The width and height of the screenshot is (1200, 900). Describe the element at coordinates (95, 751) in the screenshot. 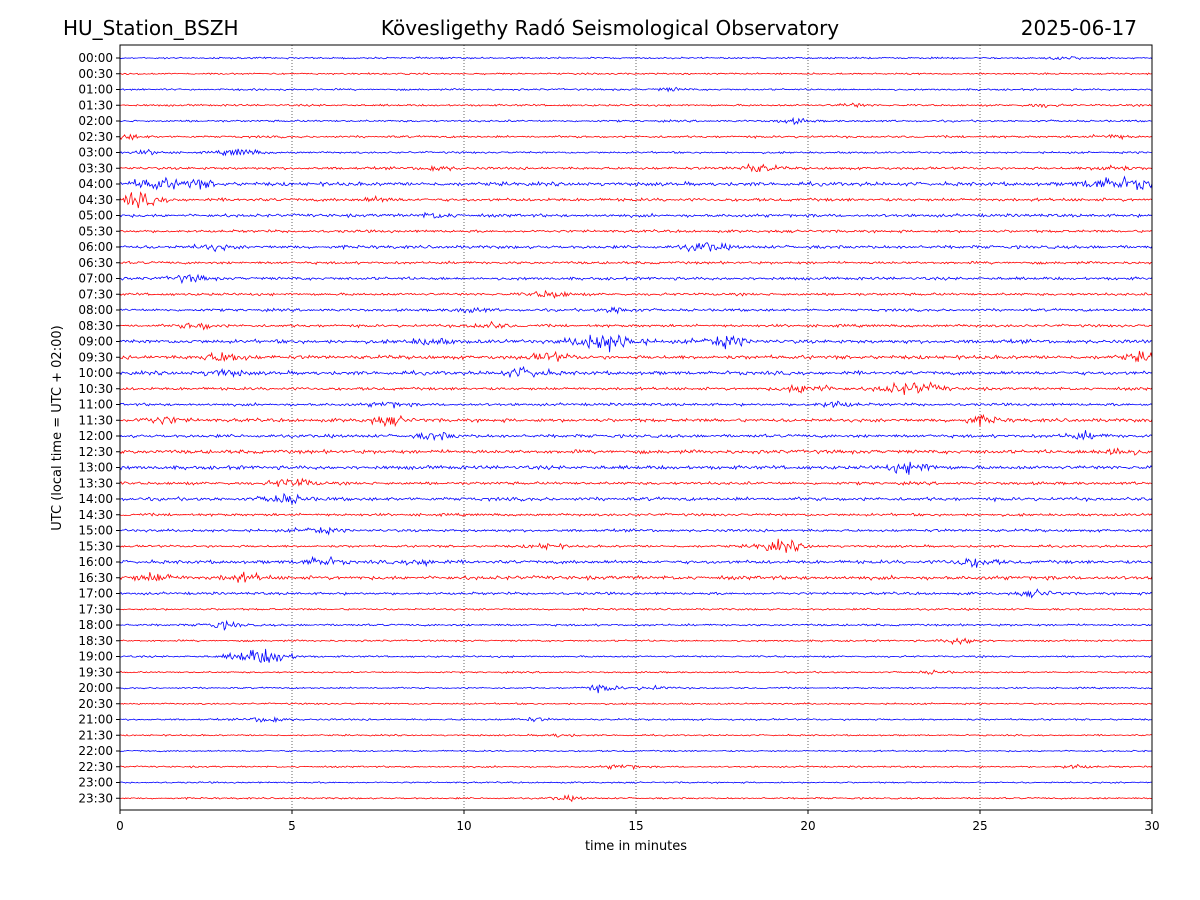

I see `y-tick-label: 22:00` at that location.